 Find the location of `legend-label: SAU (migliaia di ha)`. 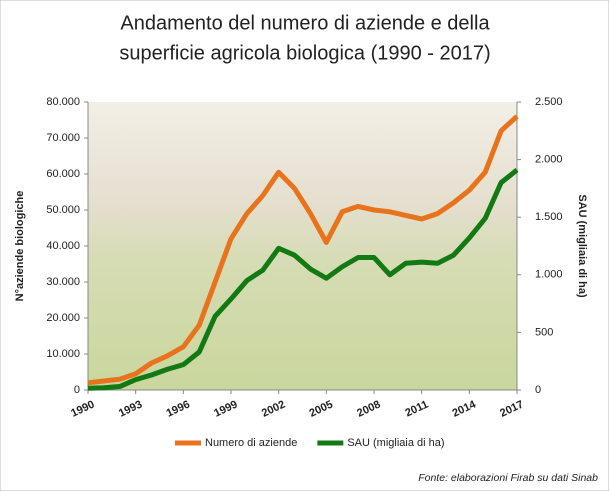

legend-label: SAU (migliaia di ha) is located at coordinates (395, 443).